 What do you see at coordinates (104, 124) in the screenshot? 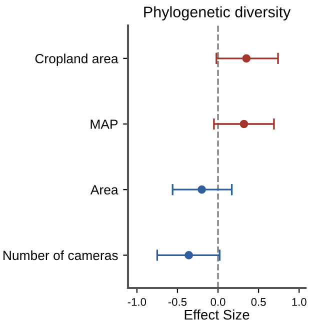
I see `y-tick-label: MAP` at bounding box center [104, 124].